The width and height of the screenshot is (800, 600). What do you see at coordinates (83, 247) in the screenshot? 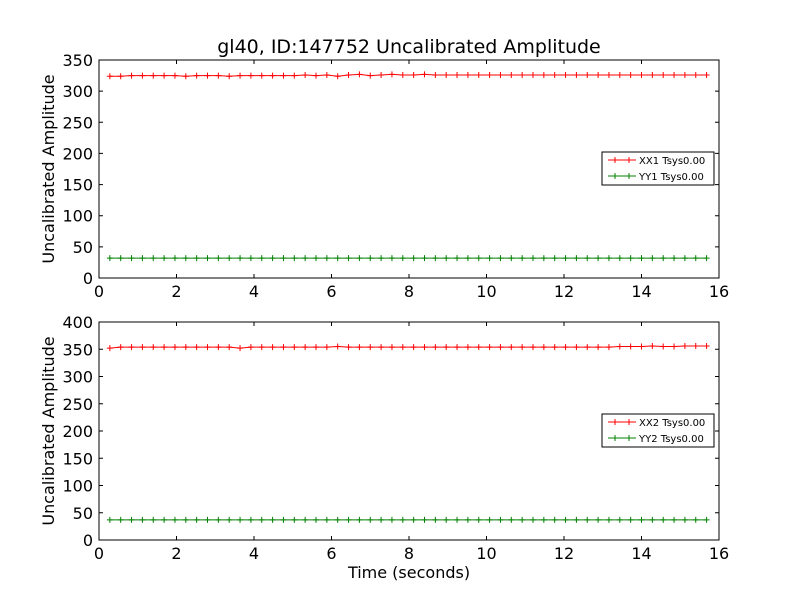
I see `y-tick-label: 50` at bounding box center [83, 247].